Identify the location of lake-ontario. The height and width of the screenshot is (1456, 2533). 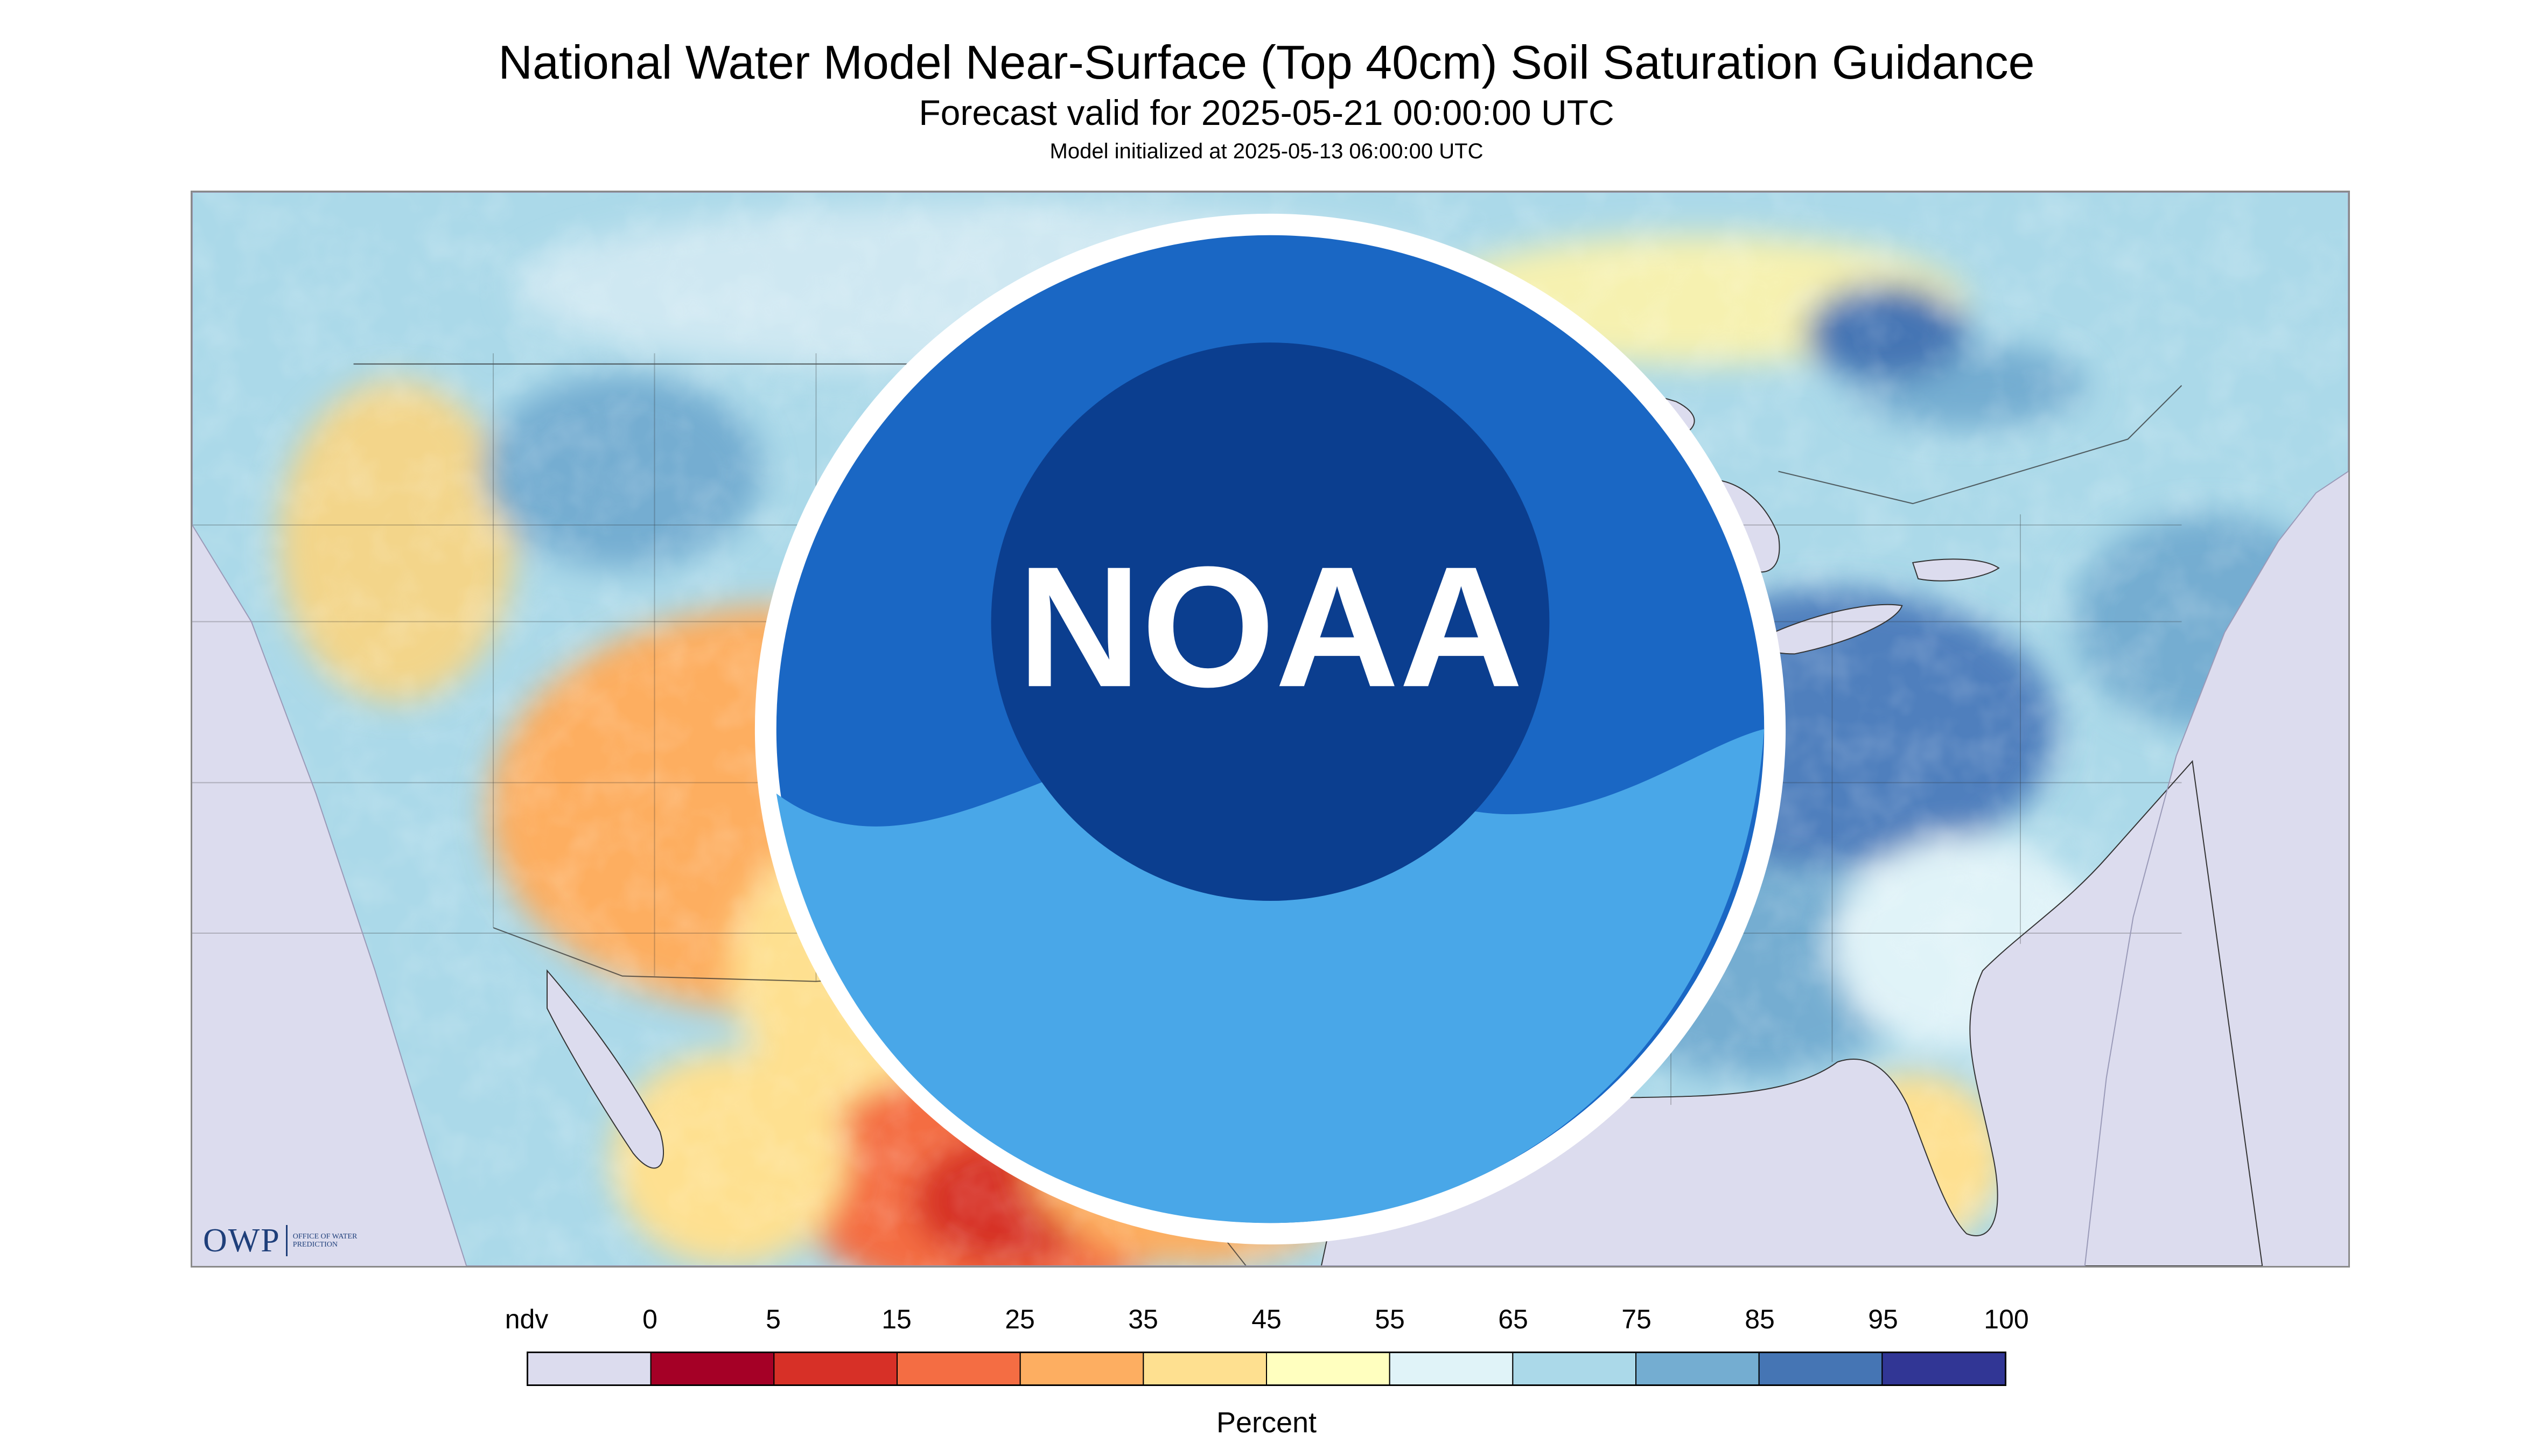
(1956, 570).